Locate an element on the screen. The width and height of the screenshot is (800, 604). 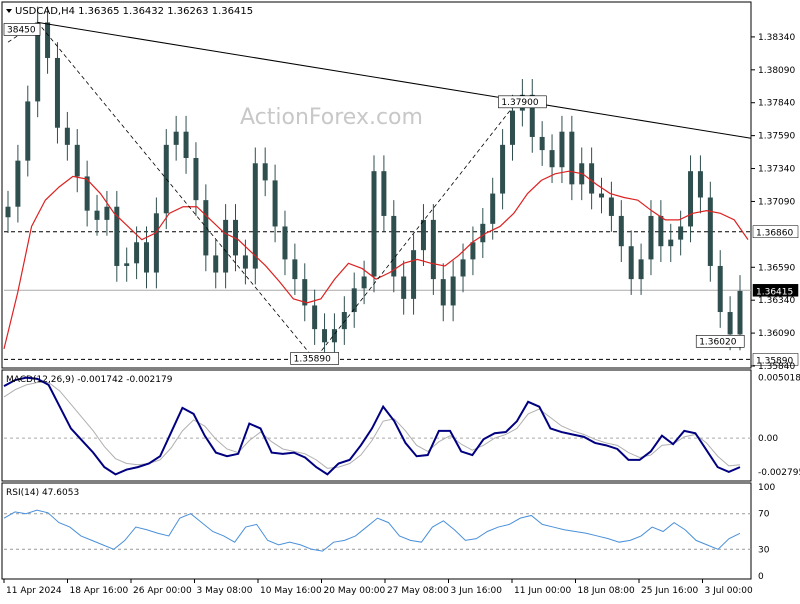
rsi-tick-label: 0 is located at coordinates (761, 577).